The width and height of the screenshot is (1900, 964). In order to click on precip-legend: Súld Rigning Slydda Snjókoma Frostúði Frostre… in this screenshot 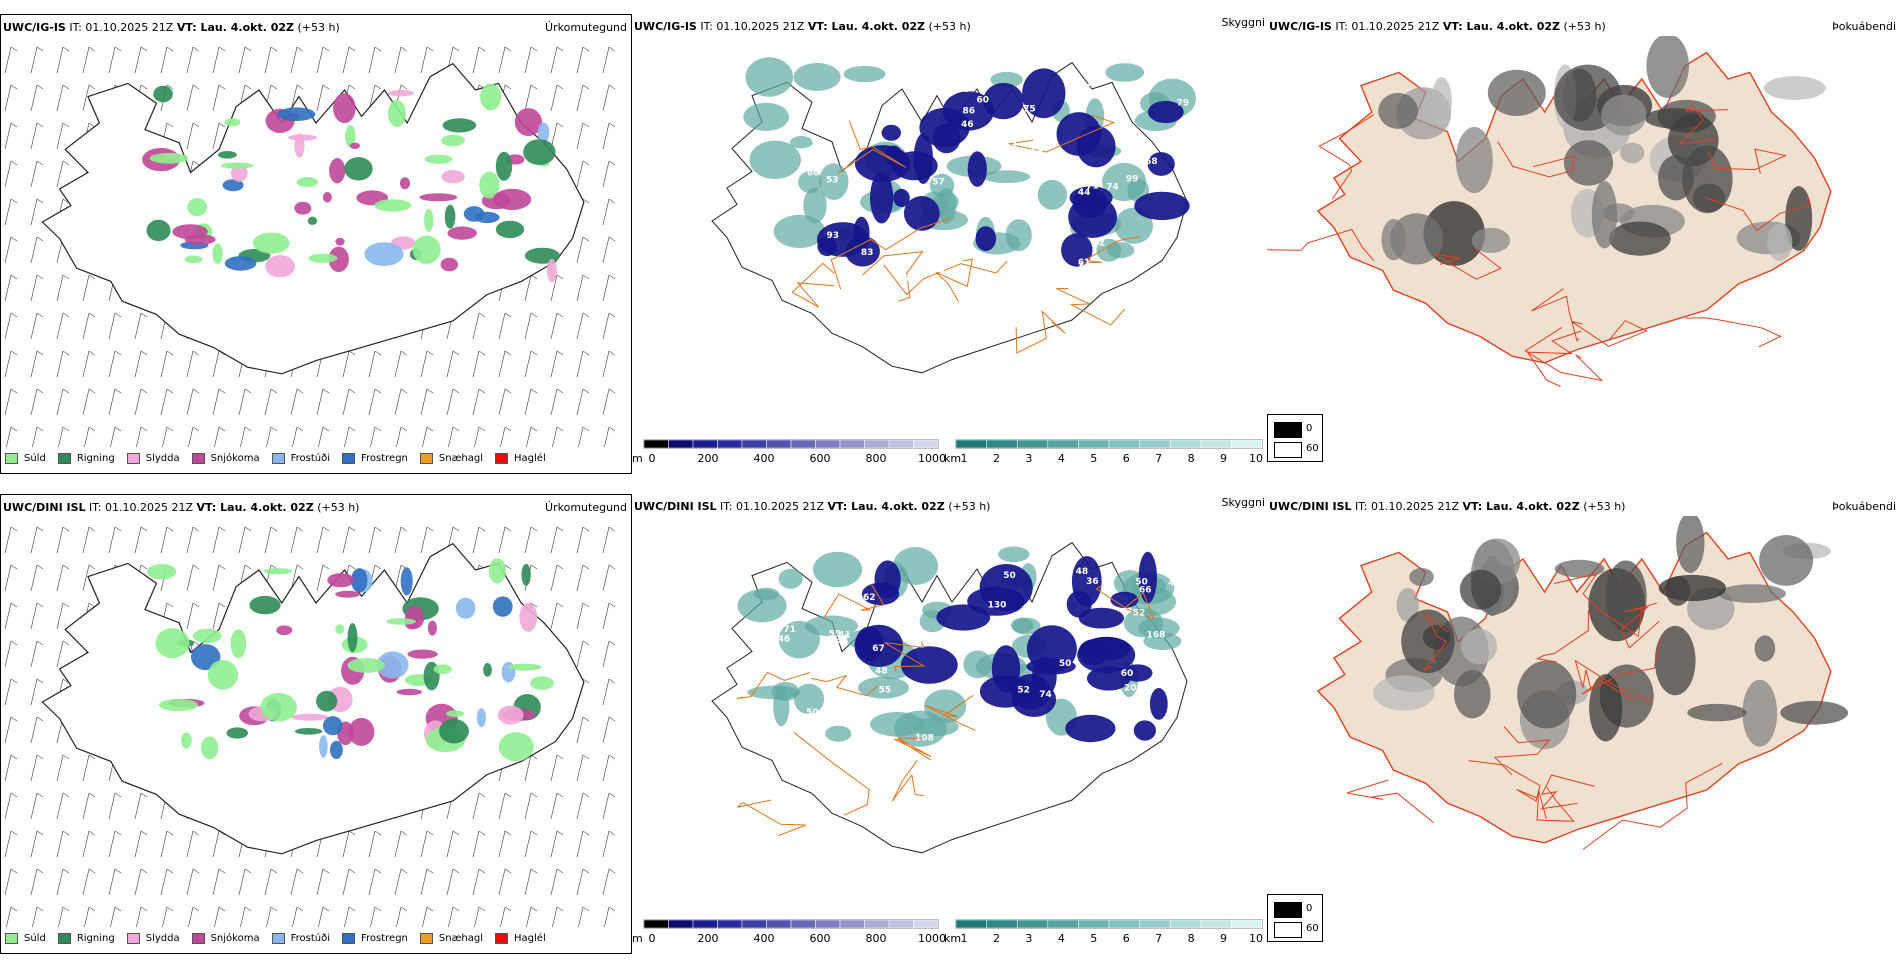, I will do `click(275, 938)`.